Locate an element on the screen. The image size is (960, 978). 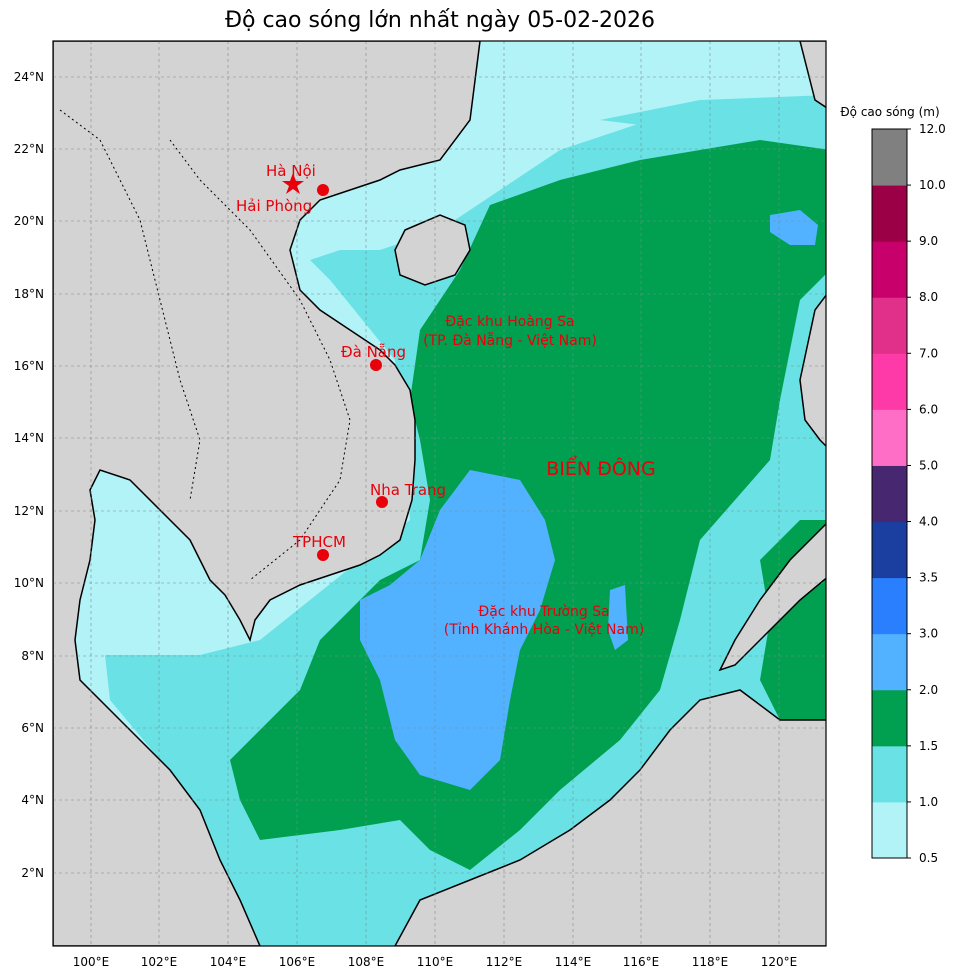
city-markers is located at coordinates (335, 367).